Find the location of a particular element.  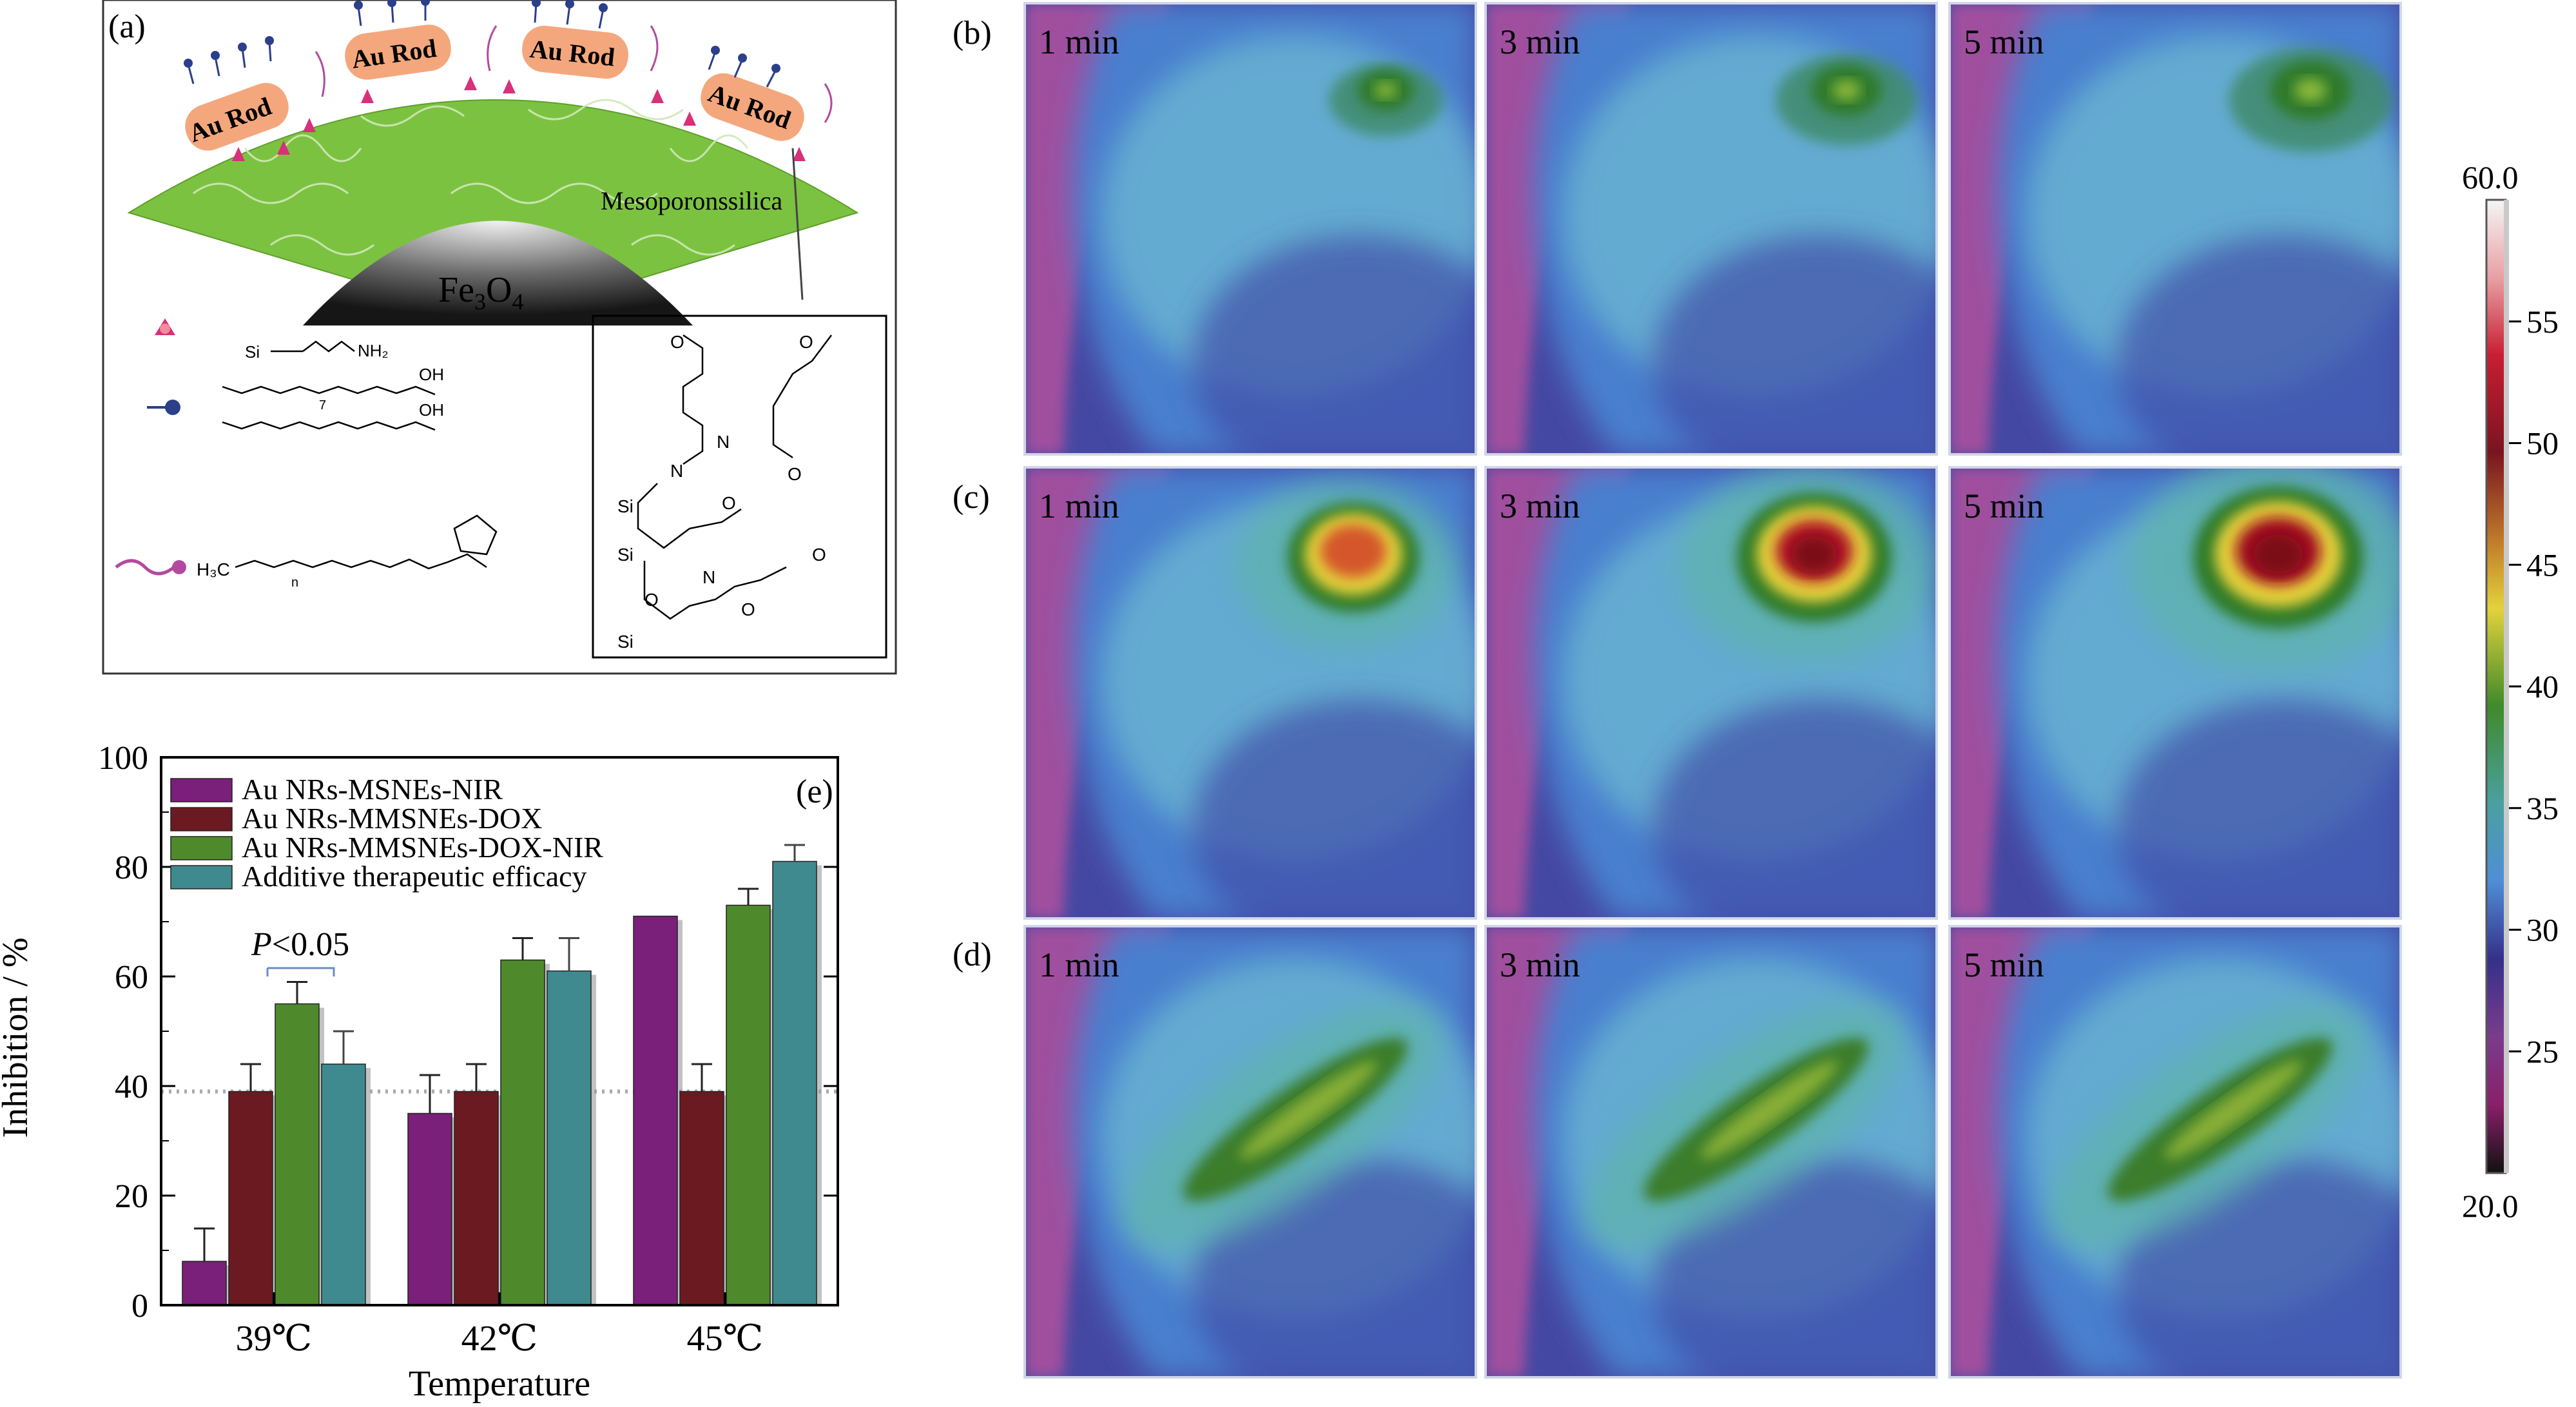

colorbar-tick-label: 35 is located at coordinates (2542, 808).